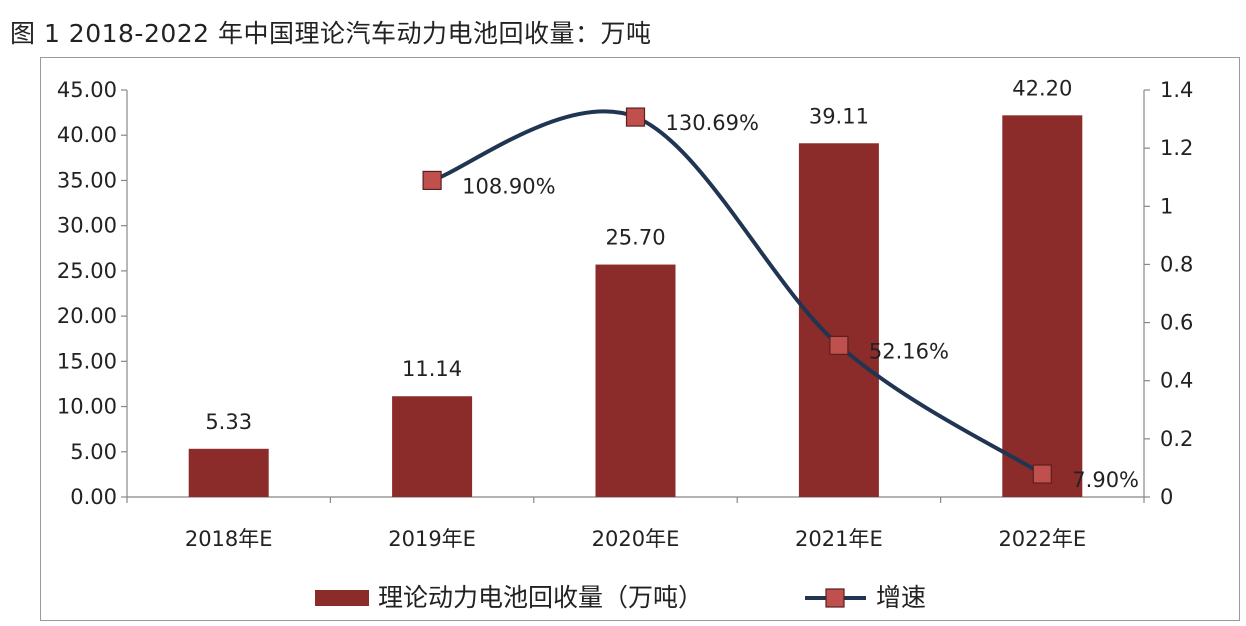 The image size is (1246, 626). I want to click on y-left-tick-label: 30.00, so click(87, 226).